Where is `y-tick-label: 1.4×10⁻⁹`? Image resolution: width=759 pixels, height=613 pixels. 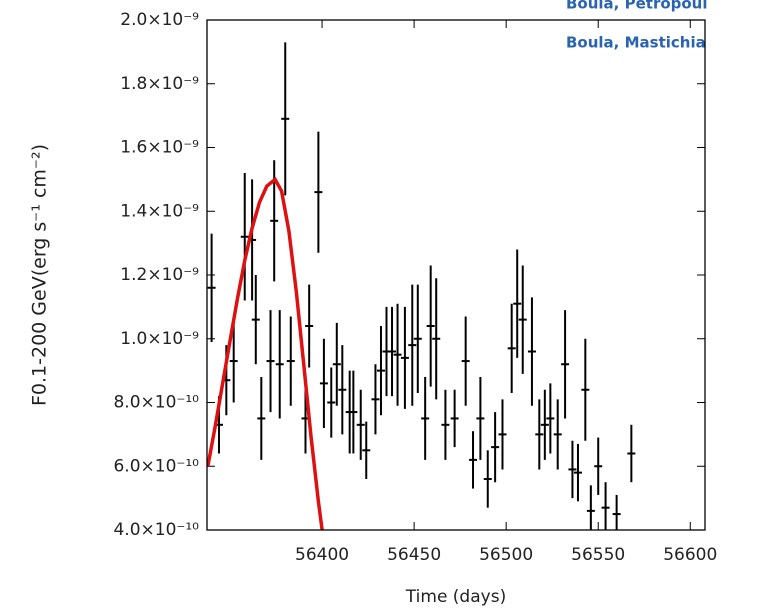
y-tick-label: 1.4×10⁻⁹ is located at coordinates (159, 211).